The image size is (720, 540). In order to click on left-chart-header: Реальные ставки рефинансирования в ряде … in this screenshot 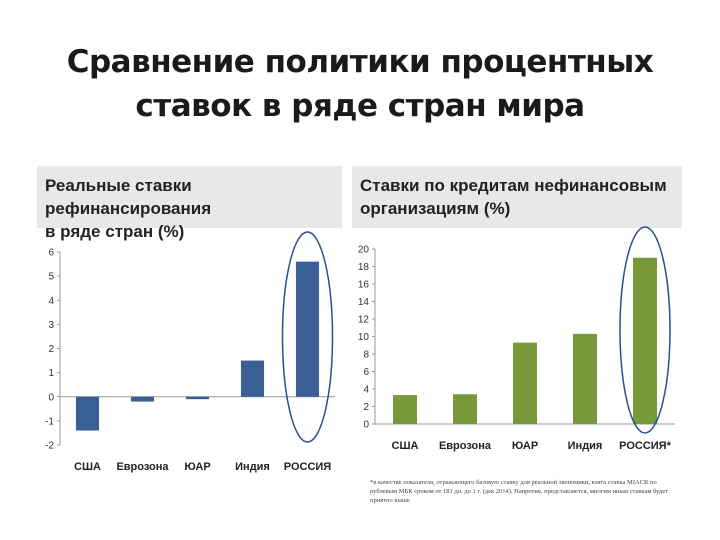, I will do `click(189, 203)`.